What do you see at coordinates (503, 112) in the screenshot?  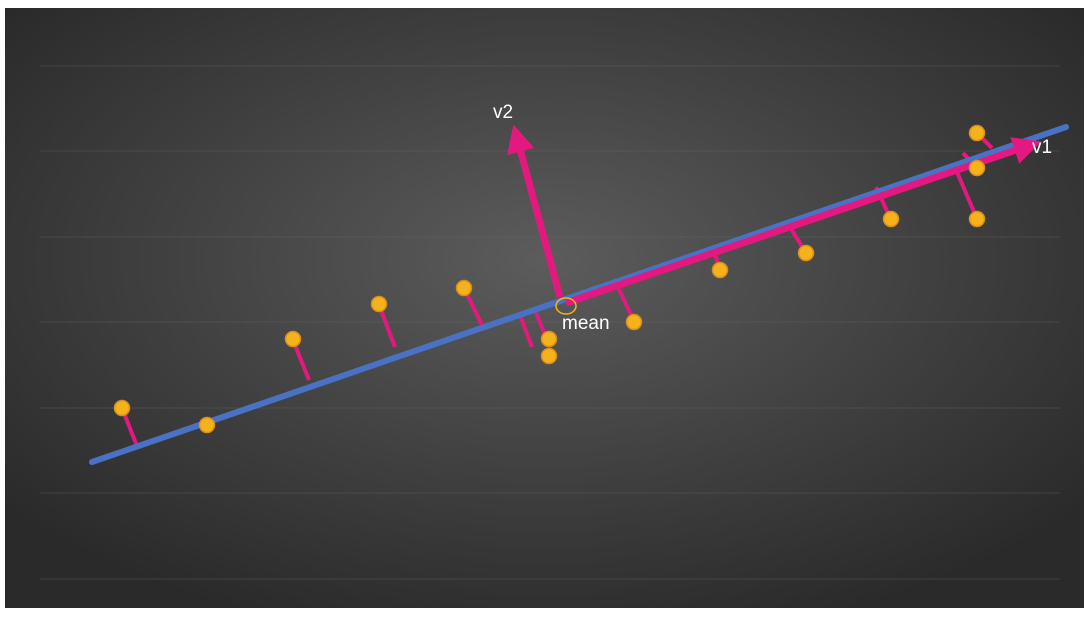 I see `v2-label: v2` at bounding box center [503, 112].